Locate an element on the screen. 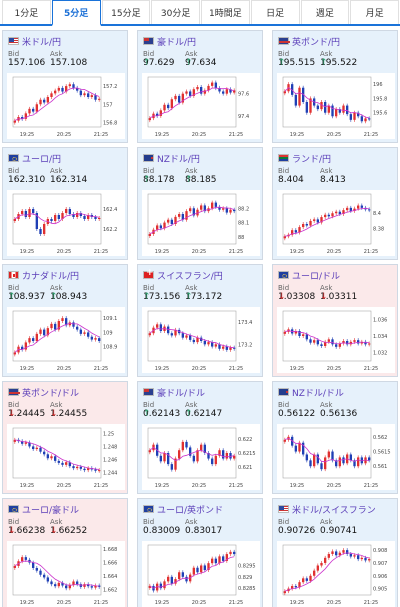 The width and height of the screenshot is (400, 607). currency-pair-link: 豪ドル/円 is located at coordinates (177, 42).